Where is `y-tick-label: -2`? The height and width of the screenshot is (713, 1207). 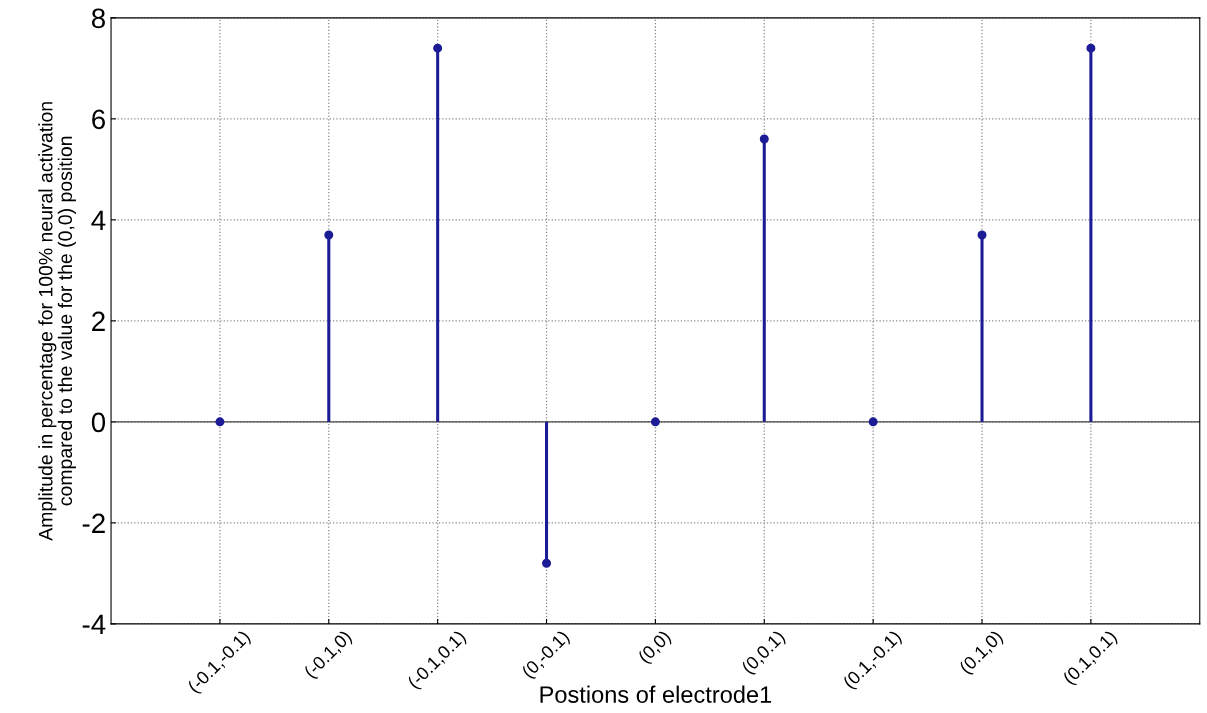
y-tick-label: -2 is located at coordinates (93, 523).